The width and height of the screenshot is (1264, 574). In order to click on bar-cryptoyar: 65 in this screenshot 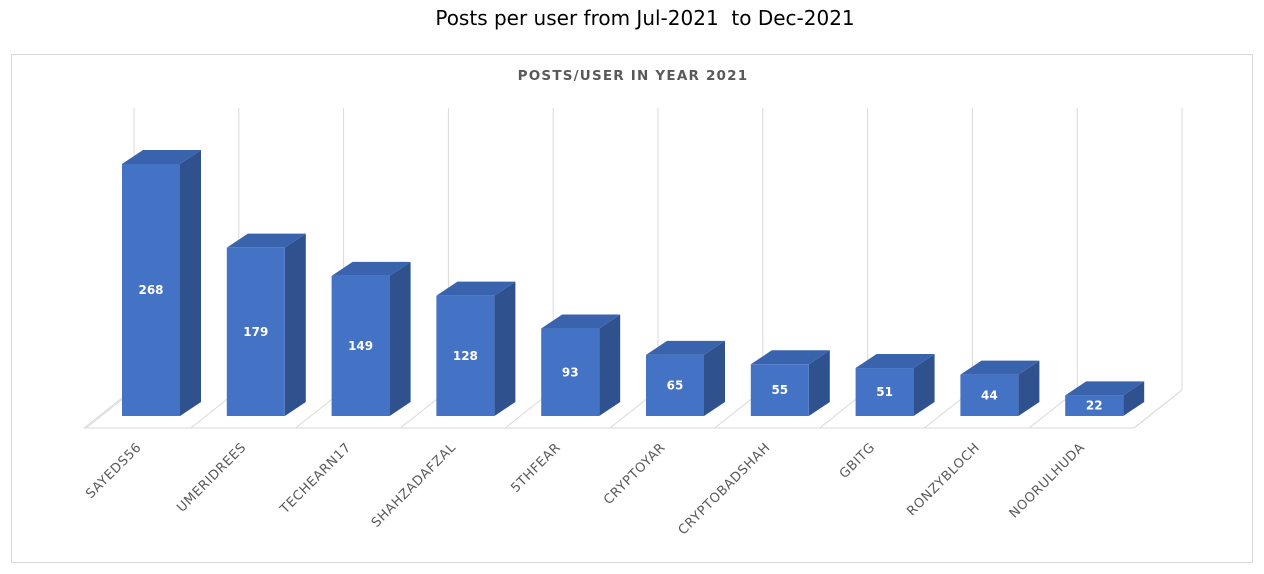, I will do `click(685, 378)`.